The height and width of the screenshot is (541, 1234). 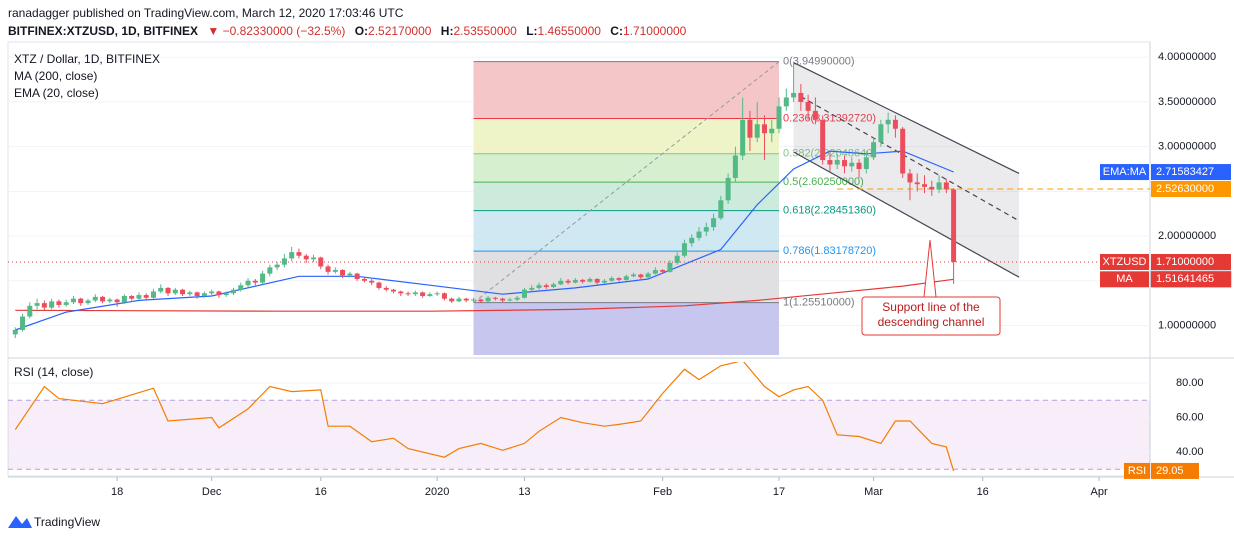 What do you see at coordinates (1187, 236) in the screenshot?
I see `y-tick-label: 2.00000000` at bounding box center [1187, 236].